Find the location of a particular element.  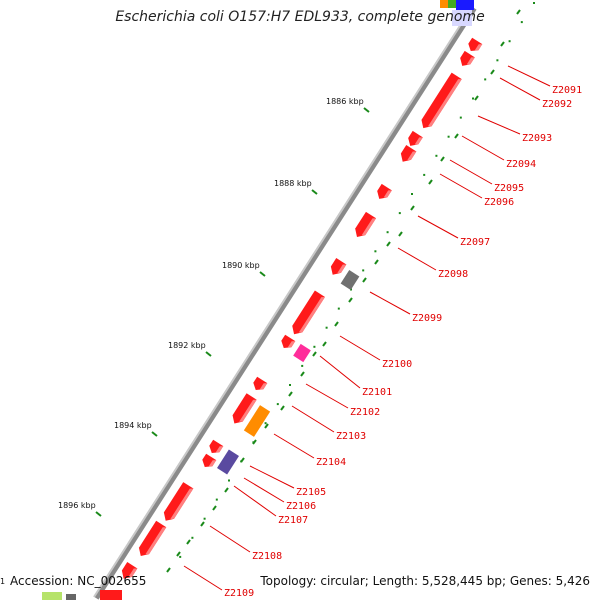

green-strip is located at coordinates (452, 4).